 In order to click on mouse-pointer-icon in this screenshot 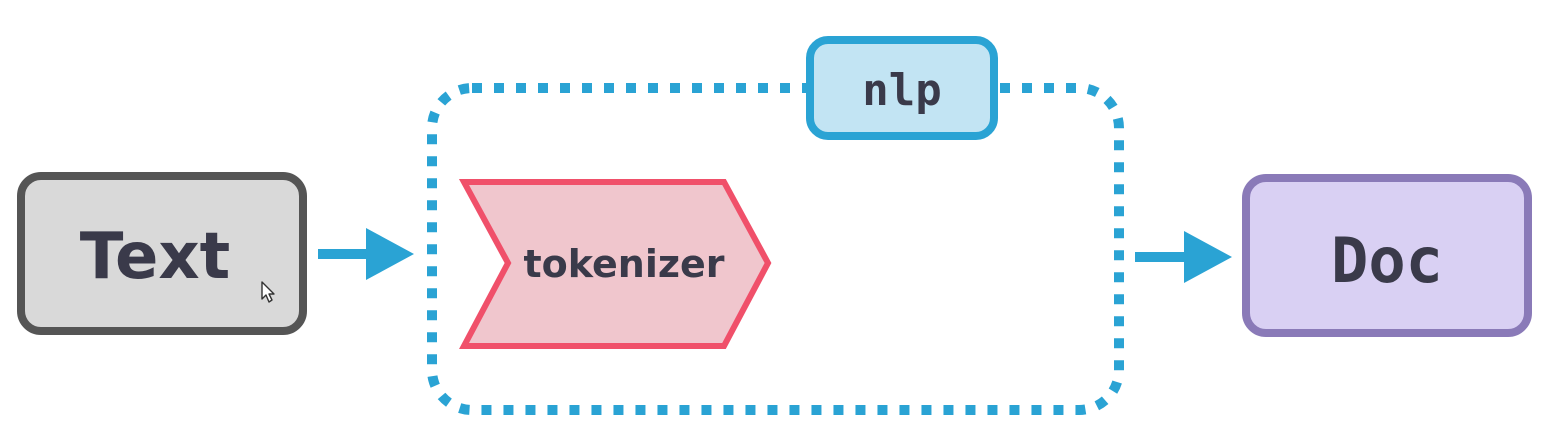, I will do `click(268, 292)`.